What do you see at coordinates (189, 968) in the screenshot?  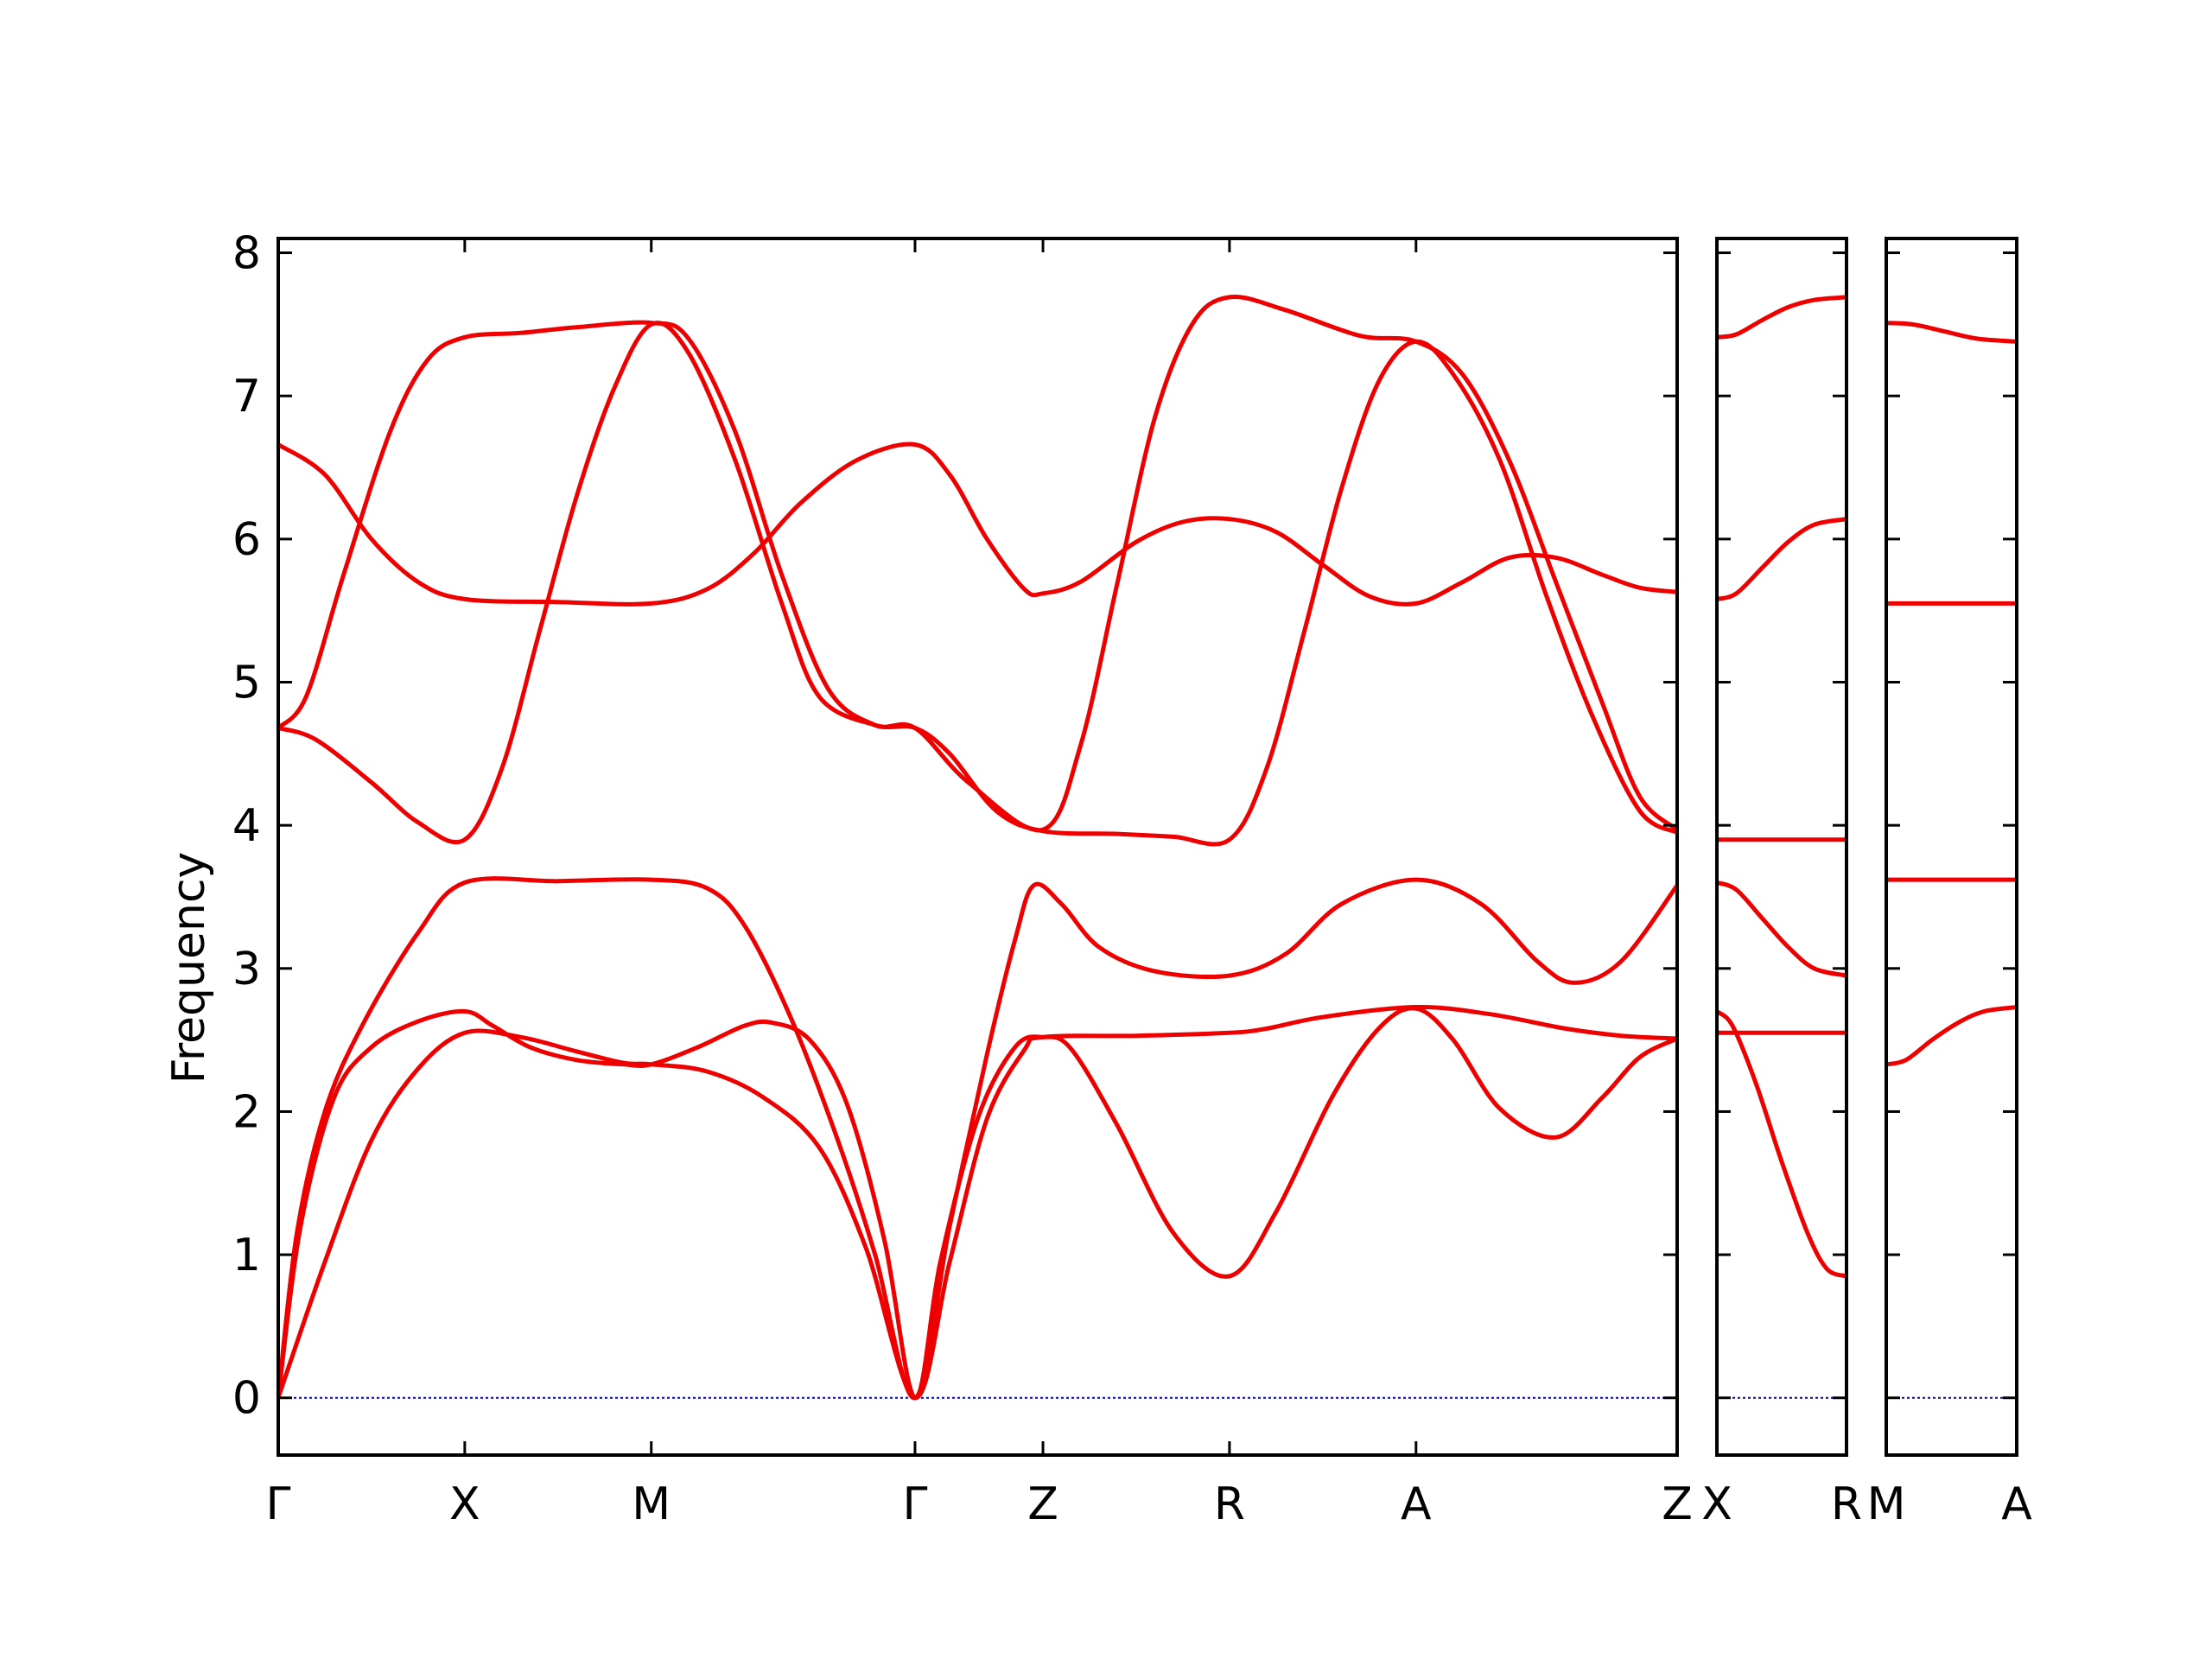 I see `y-axis-title: Frequency` at bounding box center [189, 968].